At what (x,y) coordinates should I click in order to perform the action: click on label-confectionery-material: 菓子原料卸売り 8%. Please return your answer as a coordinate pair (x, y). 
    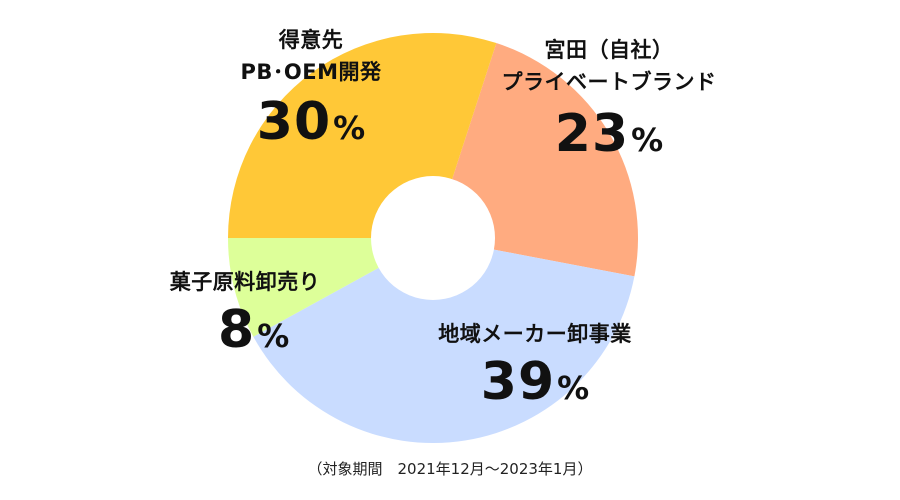
    Looking at the image, I should click on (245, 311).